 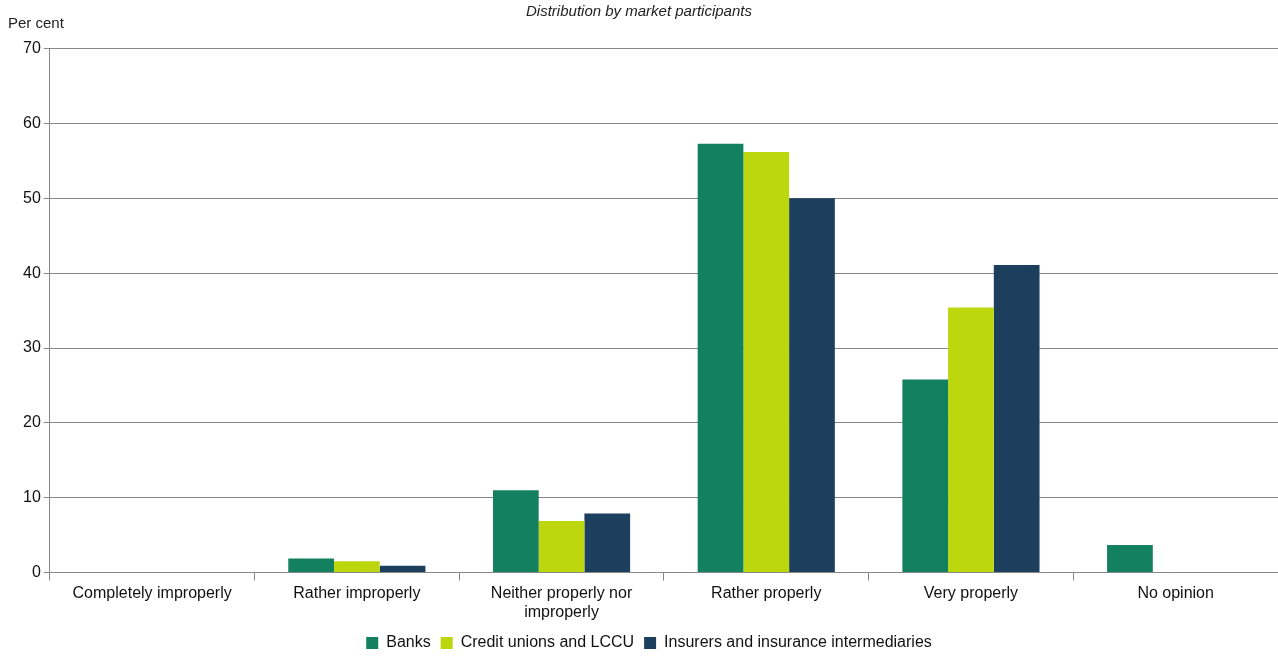 What do you see at coordinates (152, 592) in the screenshot?
I see `x-tick-label: Completely improperly` at bounding box center [152, 592].